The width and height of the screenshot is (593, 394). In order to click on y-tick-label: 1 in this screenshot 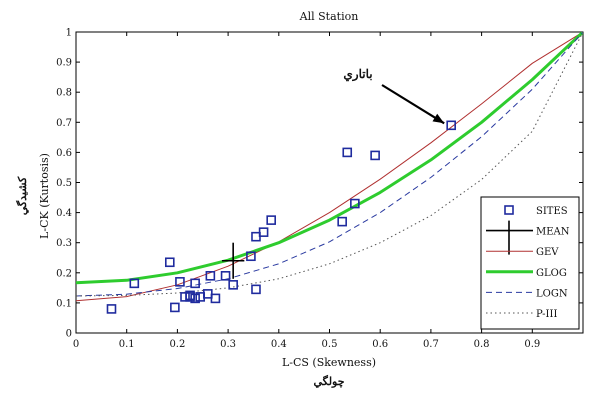, I will do `click(69, 33)`.